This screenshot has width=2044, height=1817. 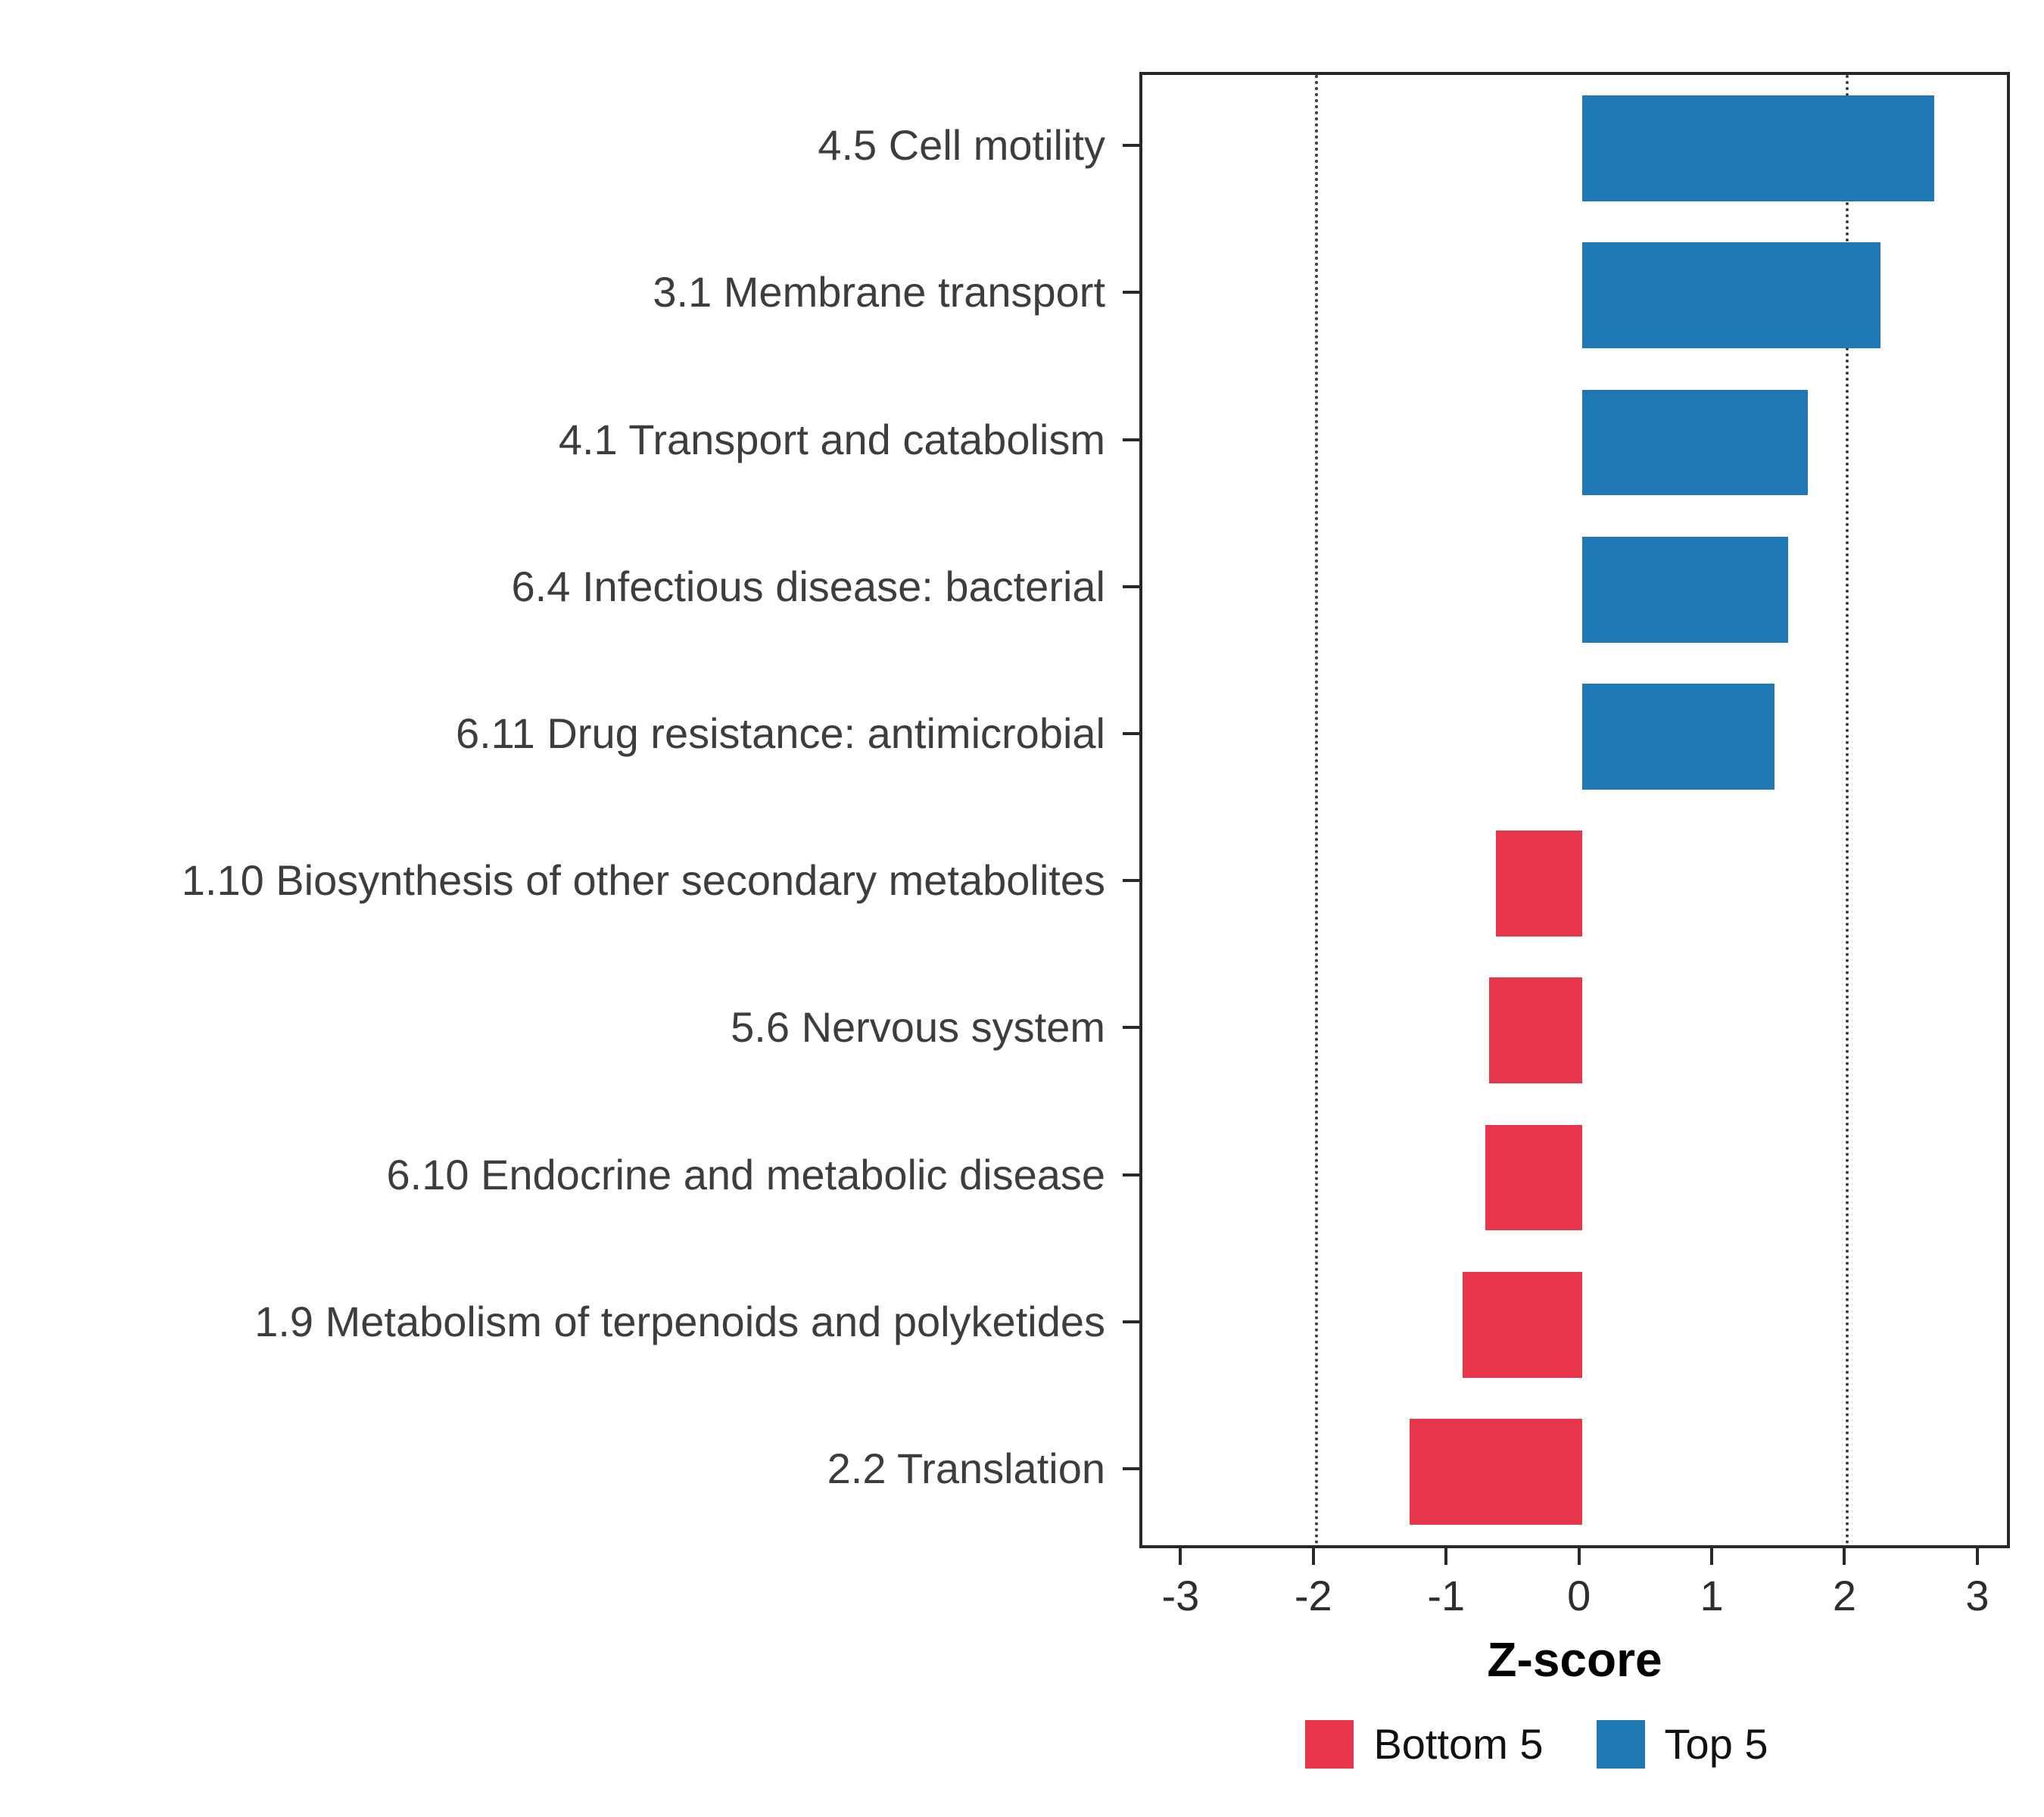 What do you see at coordinates (780, 733) in the screenshot?
I see `y-axis-label: 6.11 Drug resistance: antimicrobial` at bounding box center [780, 733].